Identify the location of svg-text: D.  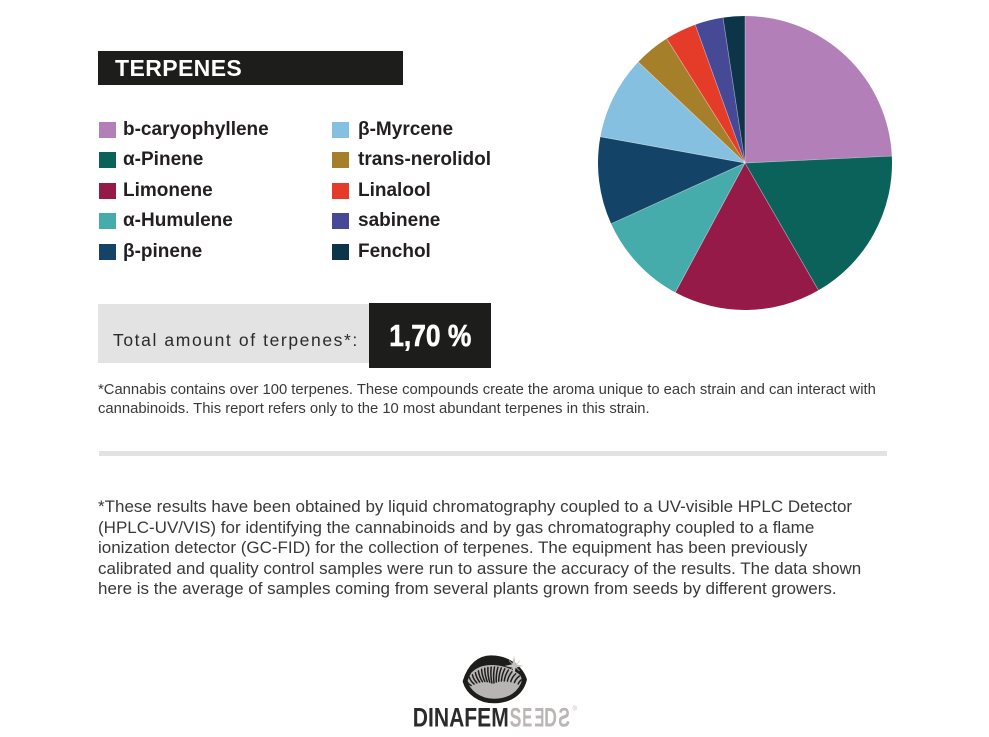
(550, 717).